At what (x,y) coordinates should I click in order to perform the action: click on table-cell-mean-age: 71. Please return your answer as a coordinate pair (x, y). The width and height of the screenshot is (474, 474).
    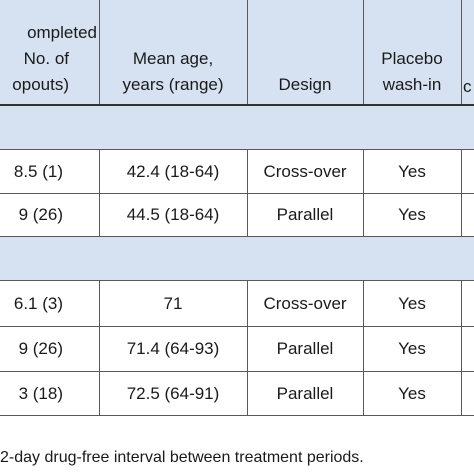
    Looking at the image, I should click on (173, 303).